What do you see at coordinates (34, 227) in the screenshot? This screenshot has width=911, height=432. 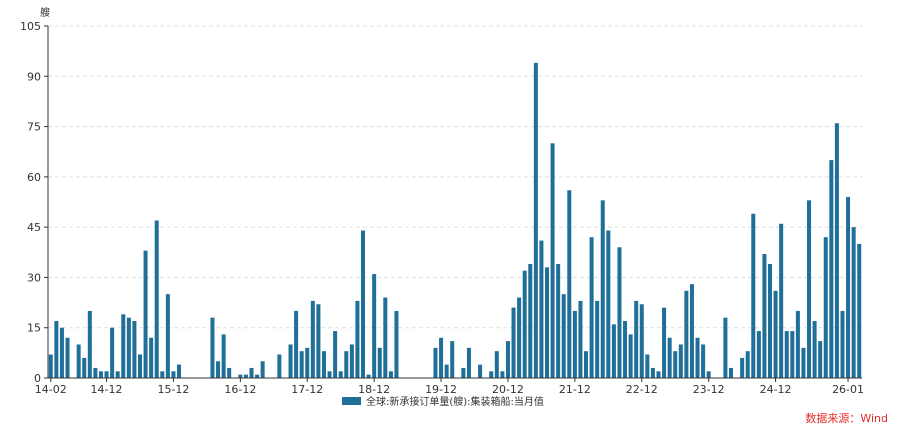 I see `y-tick-label: 45` at bounding box center [34, 227].